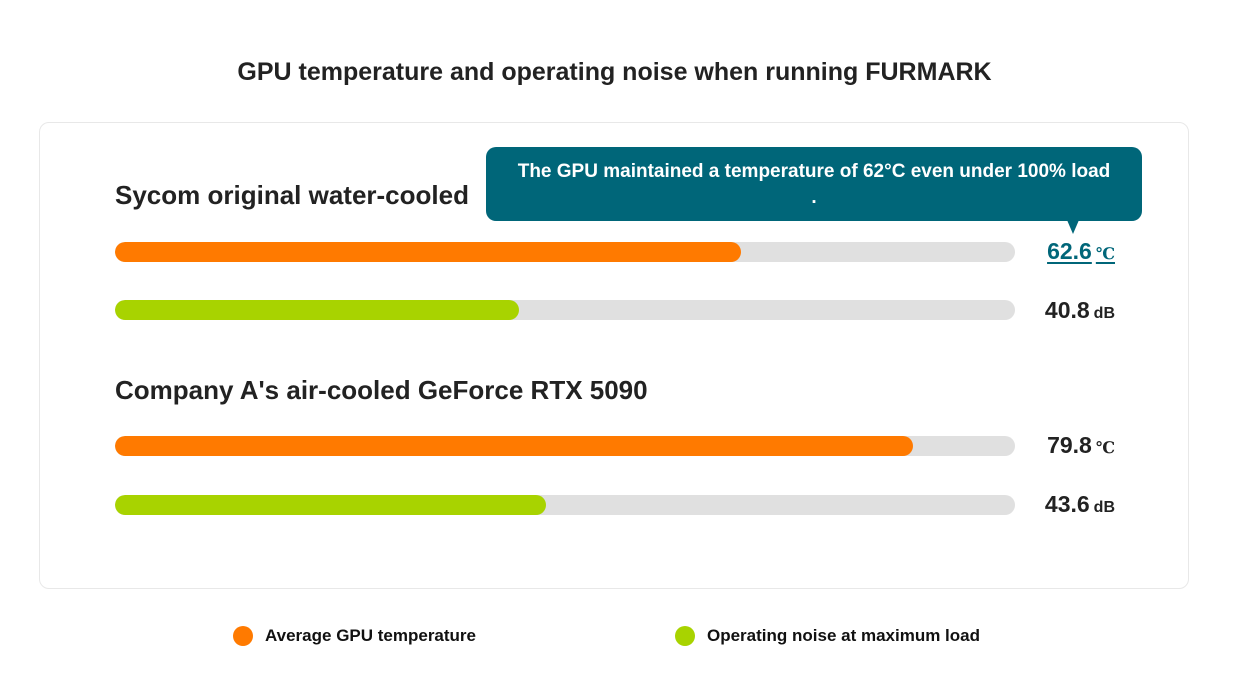 The height and width of the screenshot is (676, 1235). I want to click on group-title-sycom: Sycom original water-cooled, so click(292, 195).